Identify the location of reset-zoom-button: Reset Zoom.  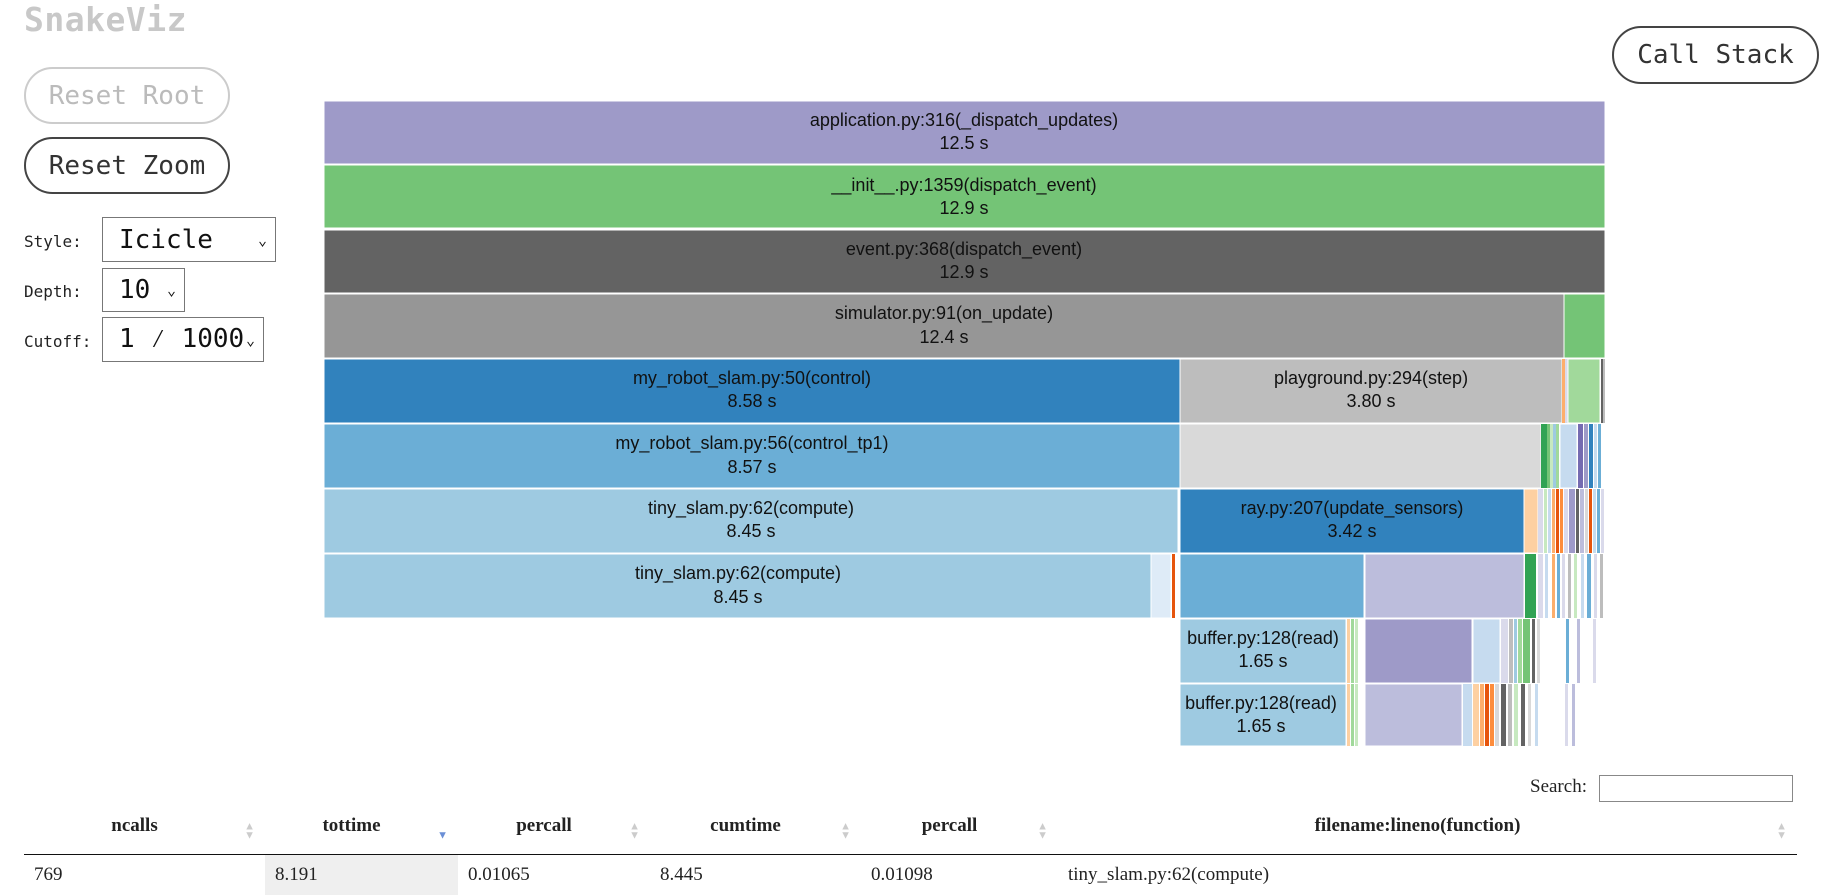
(127, 165).